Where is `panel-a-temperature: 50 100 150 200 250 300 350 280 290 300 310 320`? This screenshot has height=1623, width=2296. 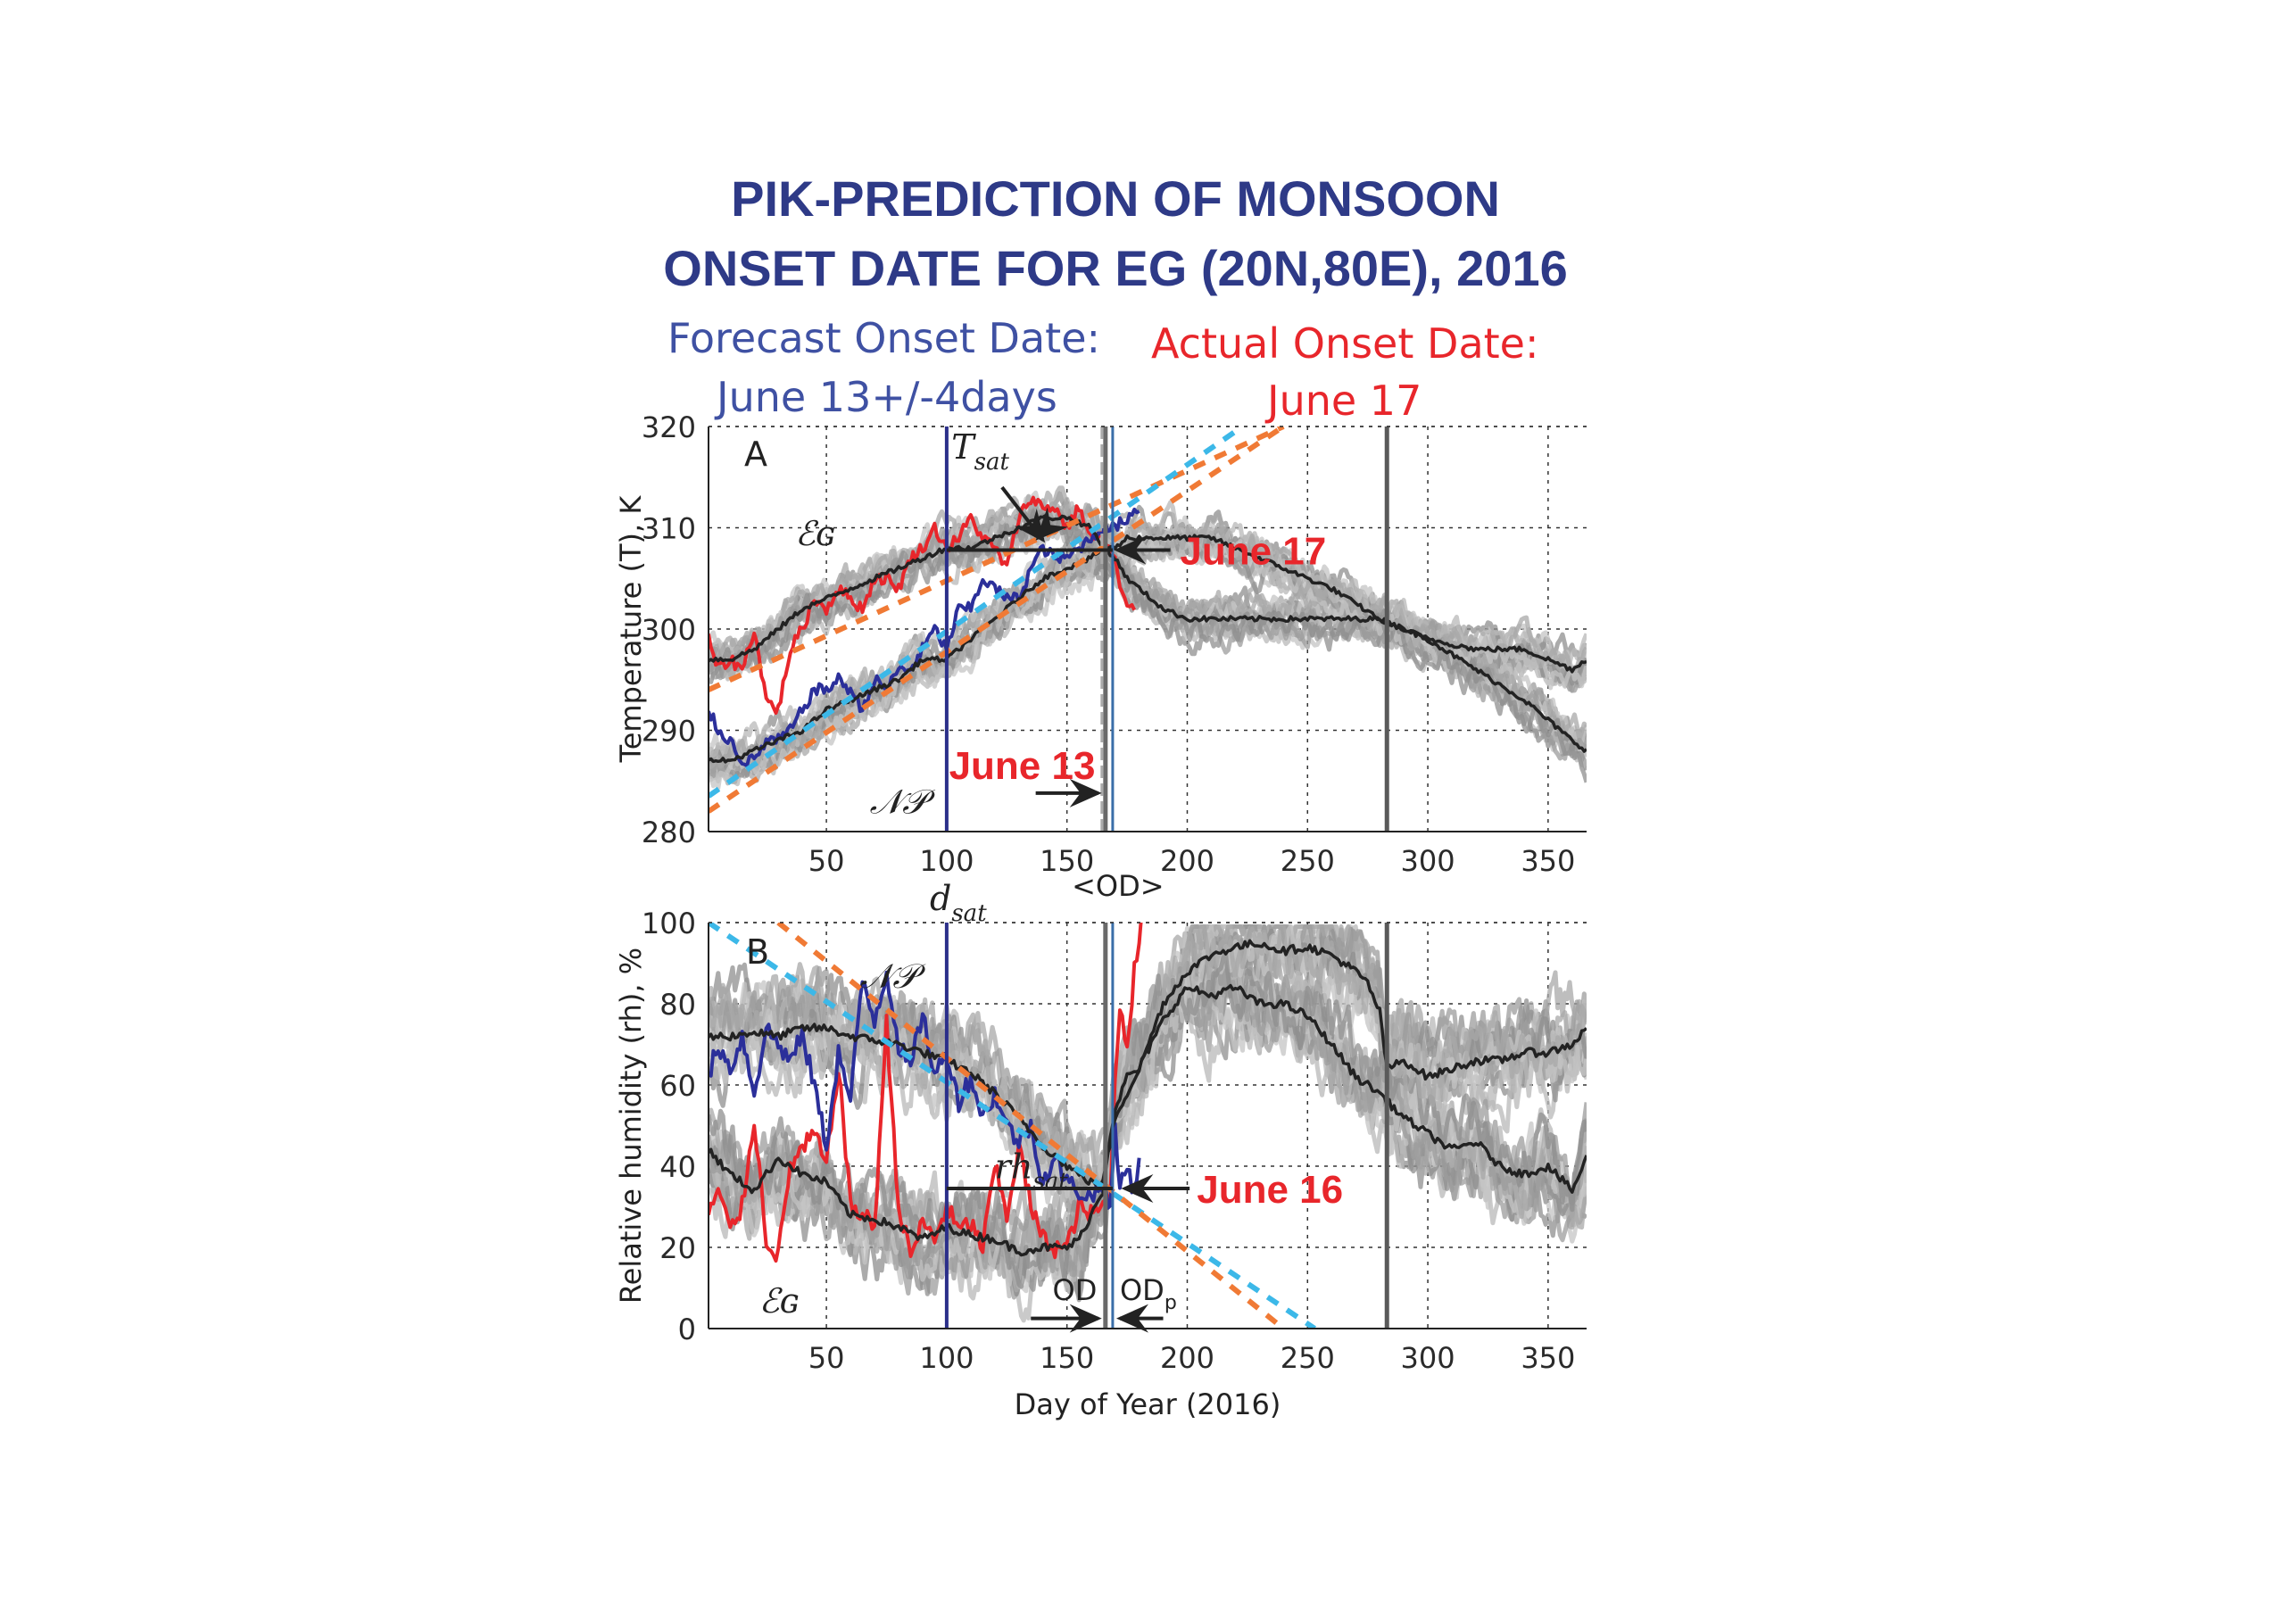 panel-a-temperature: 50 100 150 200 250 300 350 280 290 300 310 320 is located at coordinates (1114, 644).